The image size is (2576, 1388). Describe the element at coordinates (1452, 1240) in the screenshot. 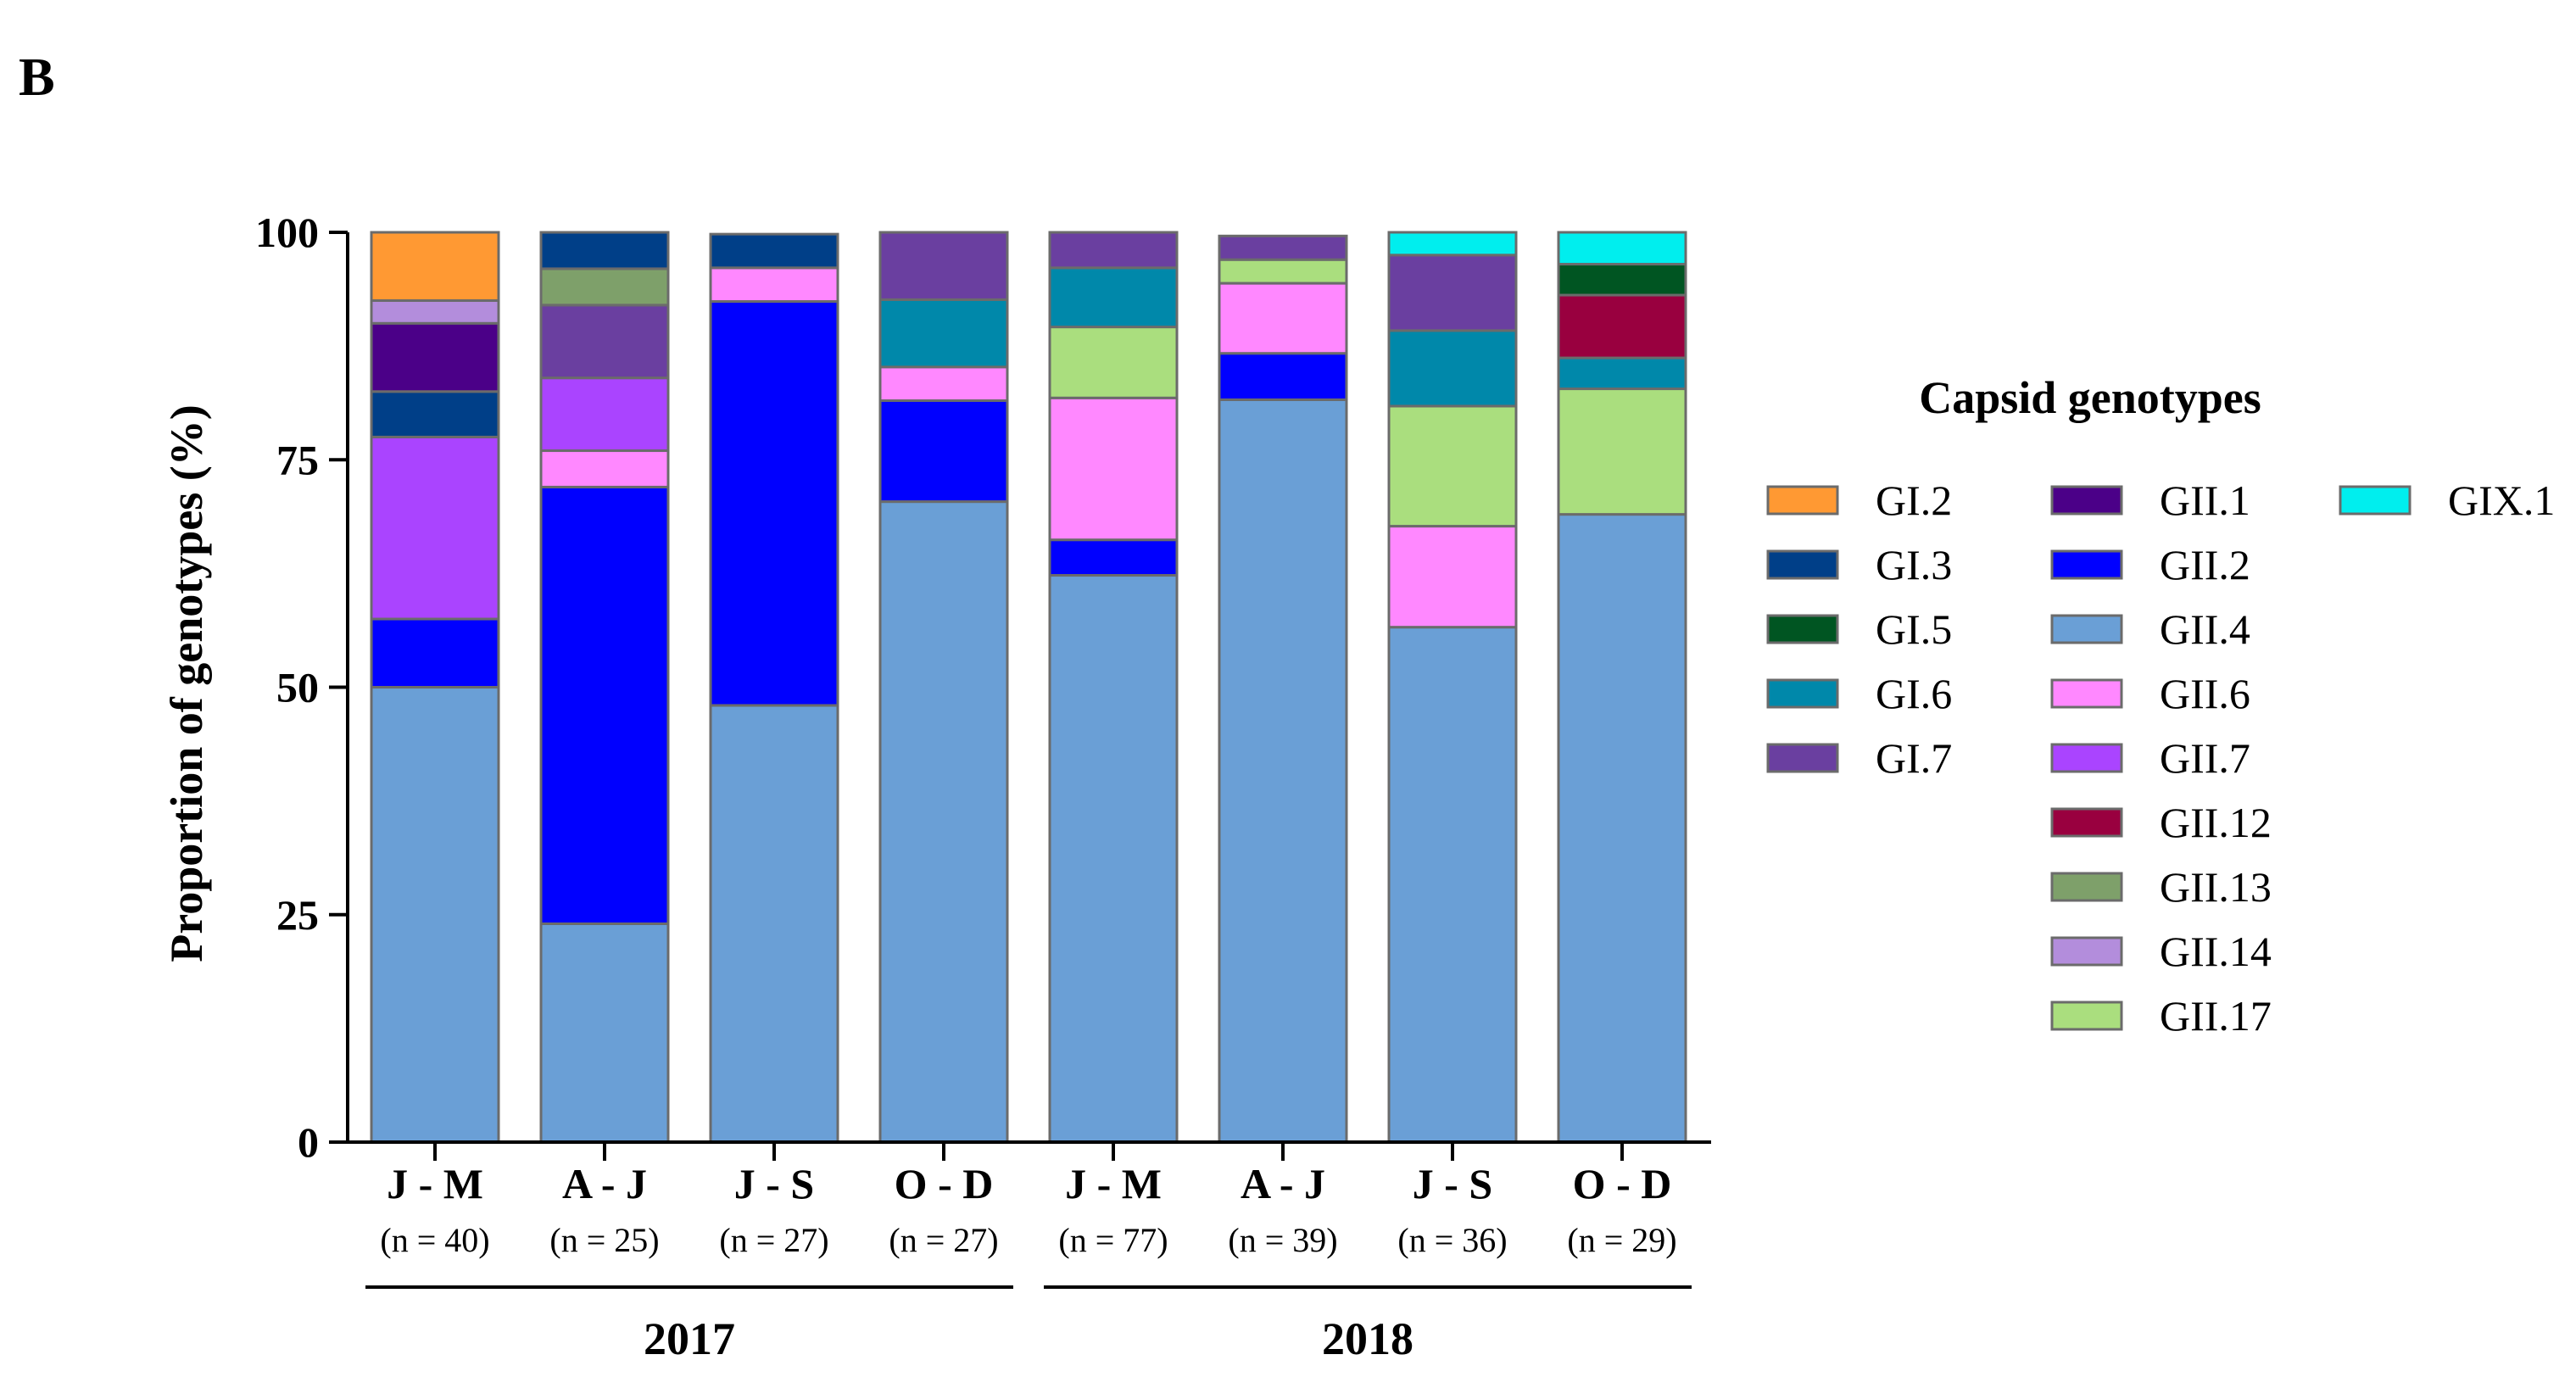

I see `sample-size-label-7: (n = 36)` at that location.